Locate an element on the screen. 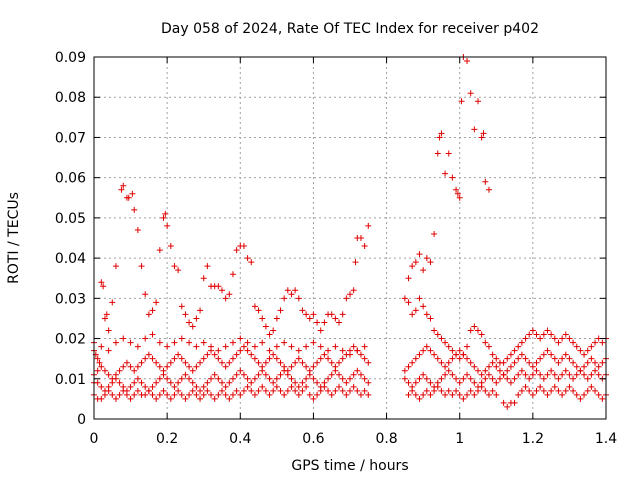 The height and width of the screenshot is (480, 640). y-tick-label: 0.03 is located at coordinates (70, 299).